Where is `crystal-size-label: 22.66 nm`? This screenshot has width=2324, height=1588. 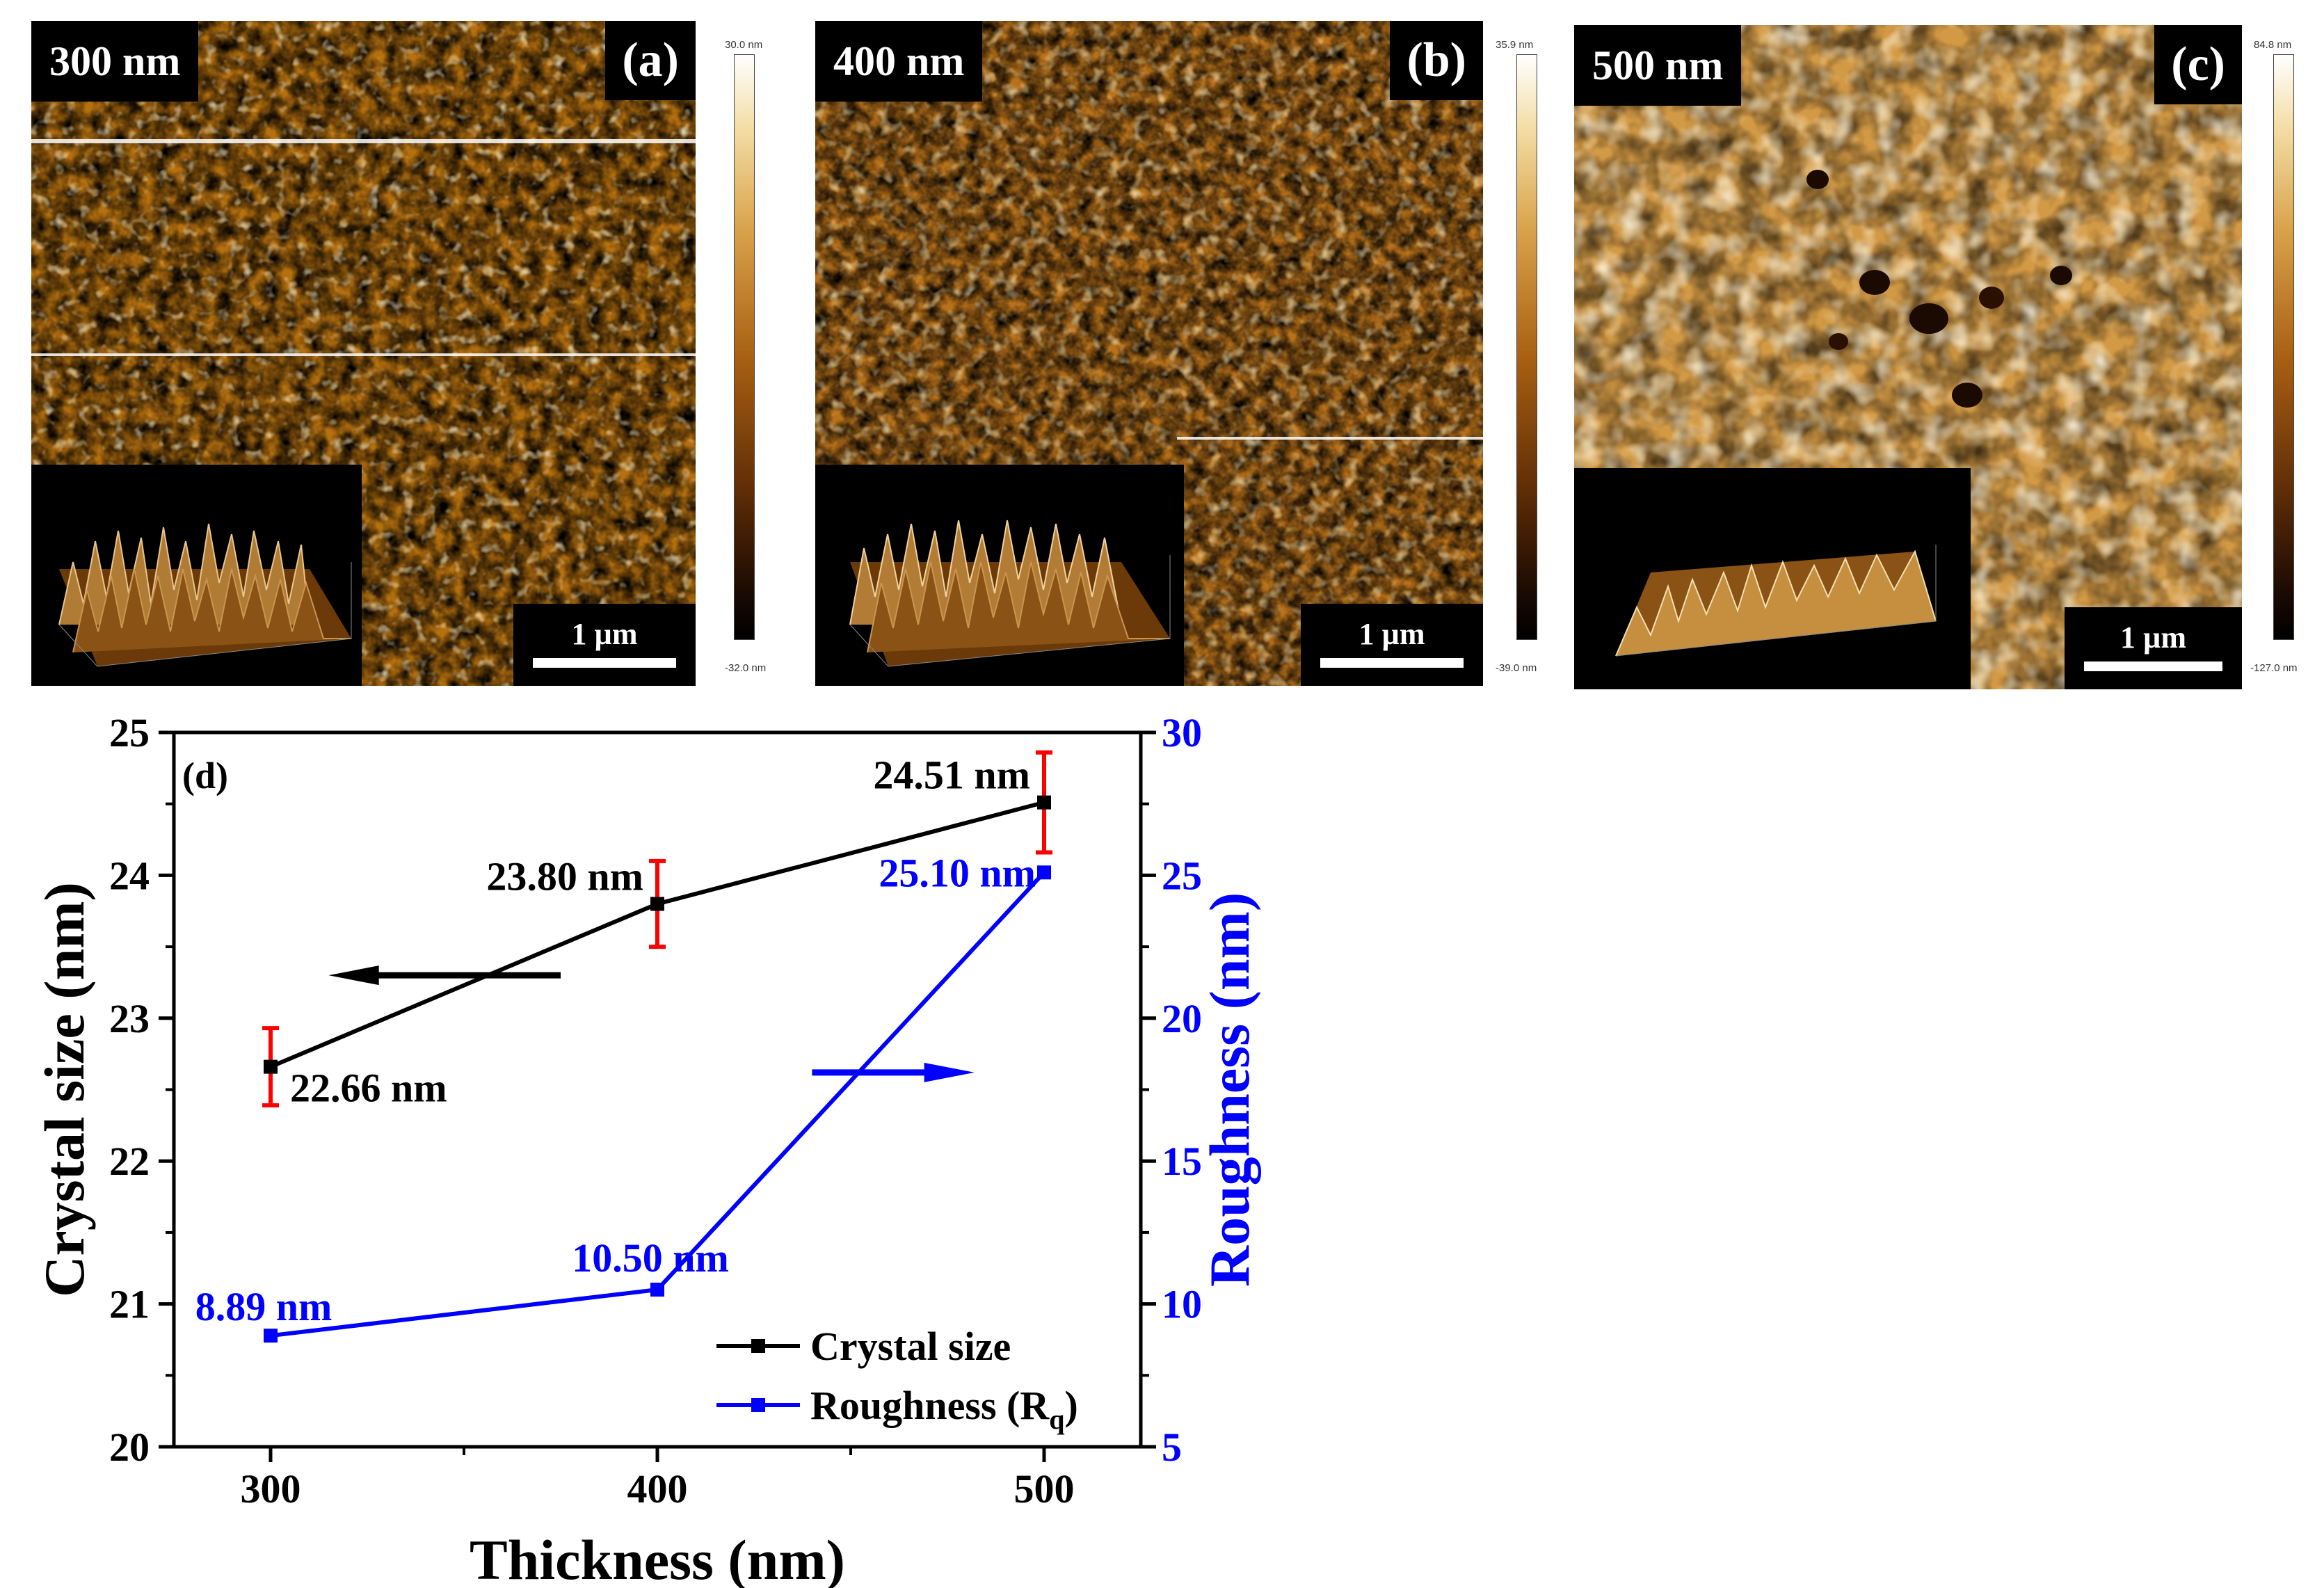 crystal-size-label: 22.66 nm is located at coordinates (368, 1088).